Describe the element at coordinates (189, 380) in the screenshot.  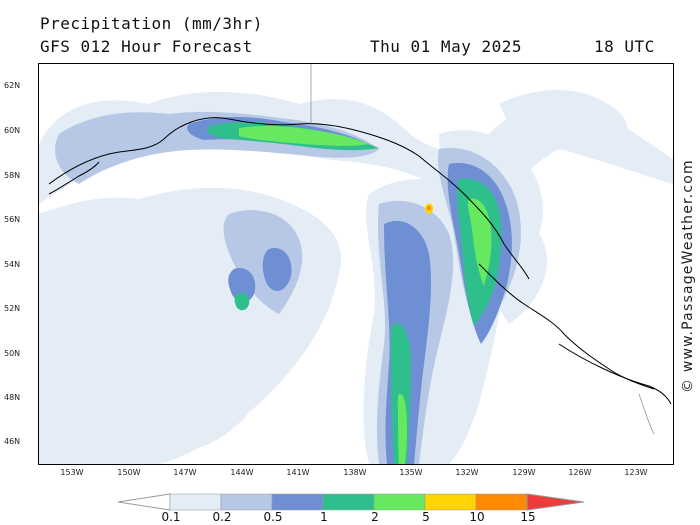
I see `precip-area-southwest` at that location.